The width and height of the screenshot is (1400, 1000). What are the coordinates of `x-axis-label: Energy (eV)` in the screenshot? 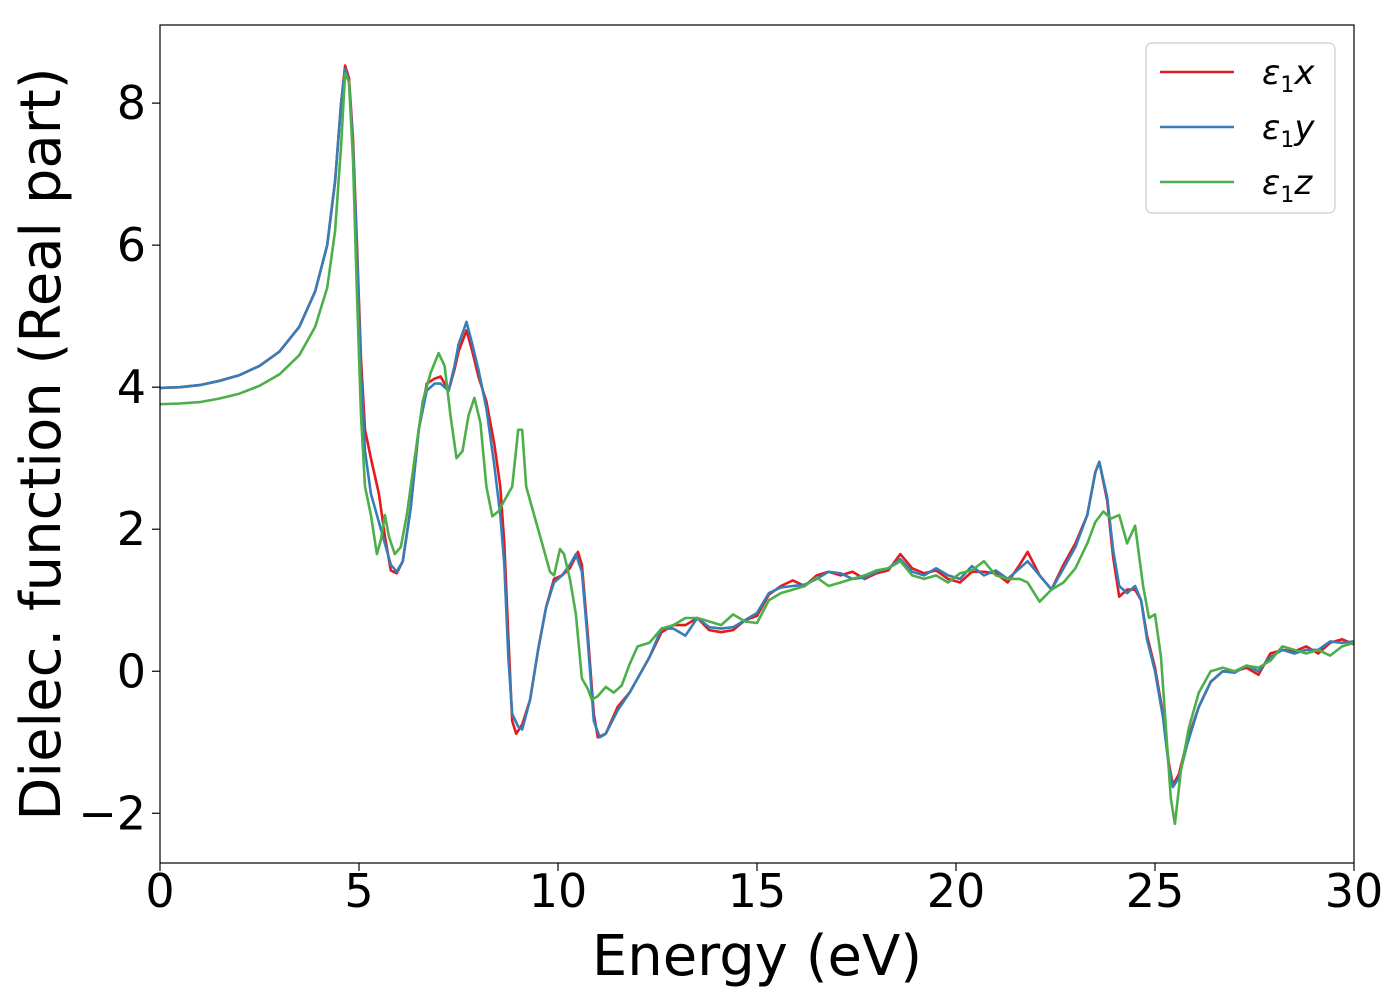 It's located at (757, 956).